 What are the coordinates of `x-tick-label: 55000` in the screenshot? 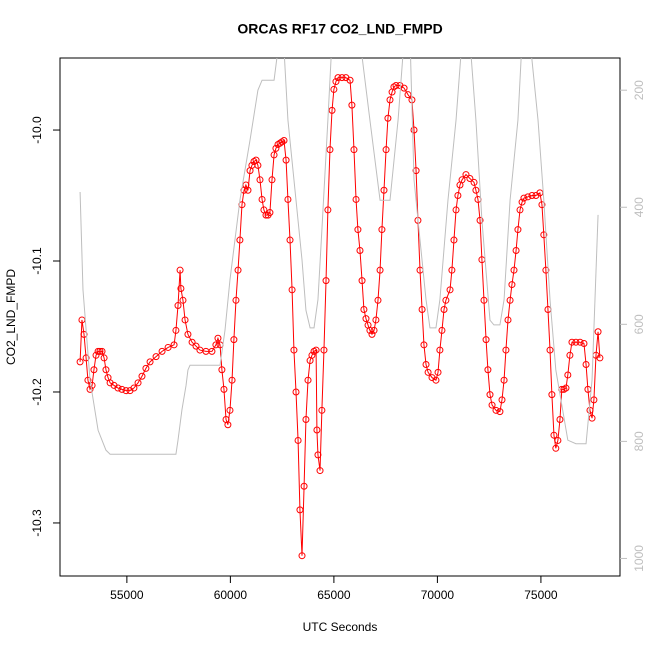 It's located at (127, 595).